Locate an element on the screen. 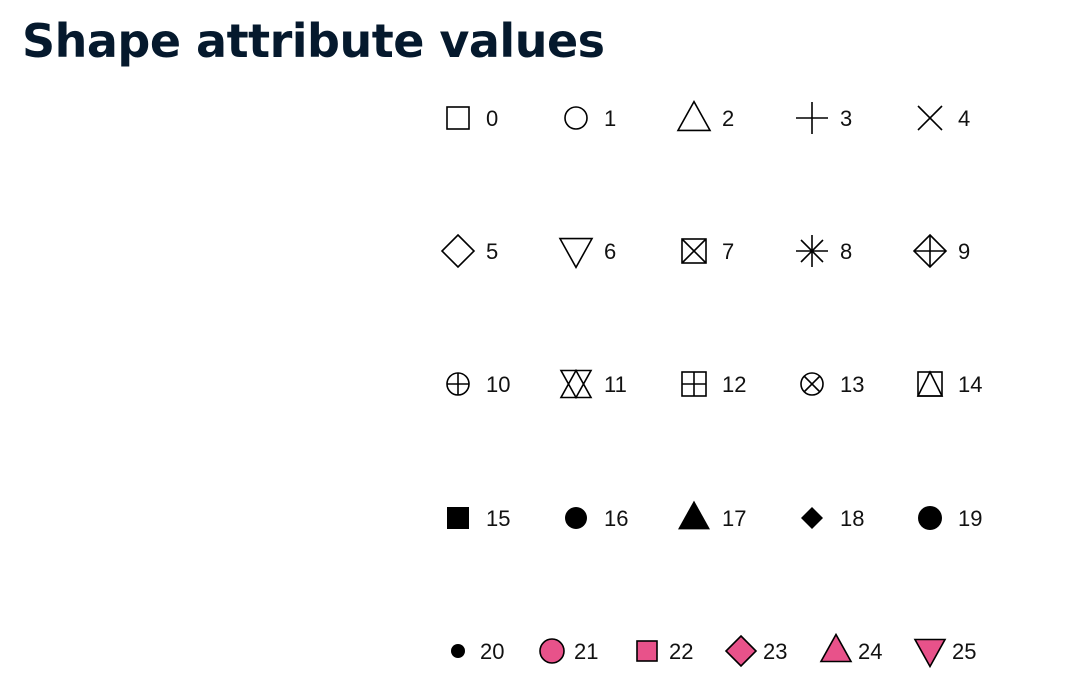 The image size is (1089, 700). shape-code-label: 4 is located at coordinates (964, 118).